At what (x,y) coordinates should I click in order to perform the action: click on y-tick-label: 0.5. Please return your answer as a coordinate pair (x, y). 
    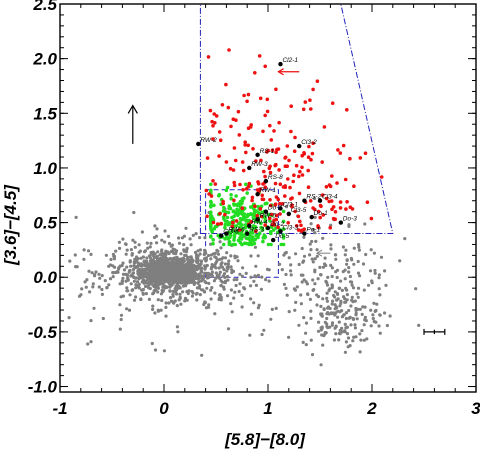
    Looking at the image, I should click on (45, 223).